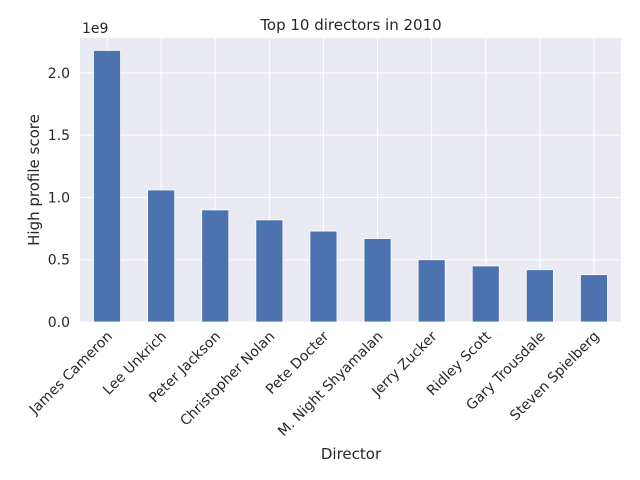 The height and width of the screenshot is (480, 640). What do you see at coordinates (59, 261) in the screenshot?
I see `y-tick-label: 0.5` at bounding box center [59, 261].